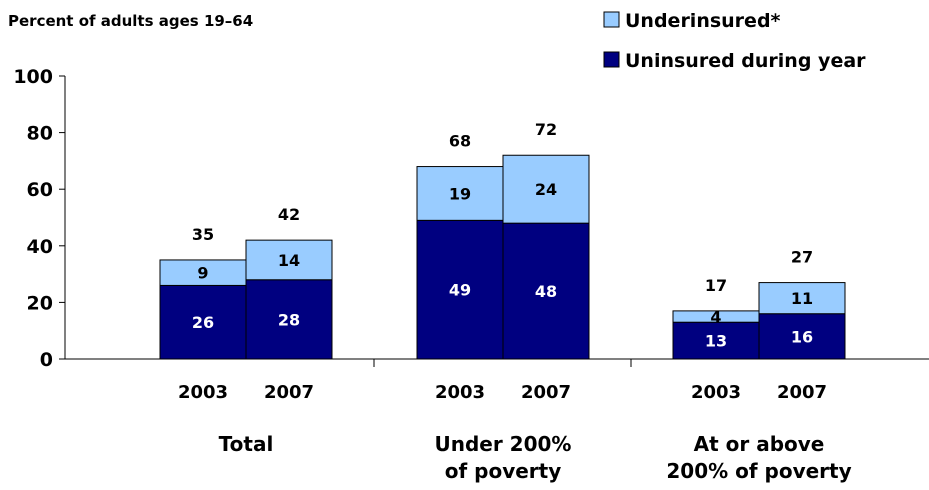 Image resolution: width=929 pixels, height=490 pixels. Describe the element at coordinates (203, 234) in the screenshot. I see `data-label-total: 35` at that location.